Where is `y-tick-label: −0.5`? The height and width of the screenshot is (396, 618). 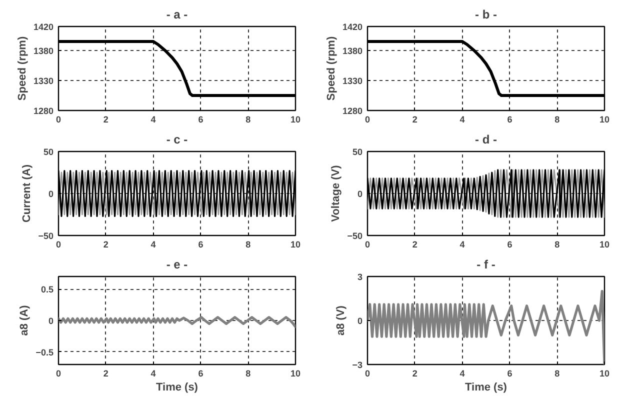 y-tick-label: −0.5 is located at coordinates (45, 352).